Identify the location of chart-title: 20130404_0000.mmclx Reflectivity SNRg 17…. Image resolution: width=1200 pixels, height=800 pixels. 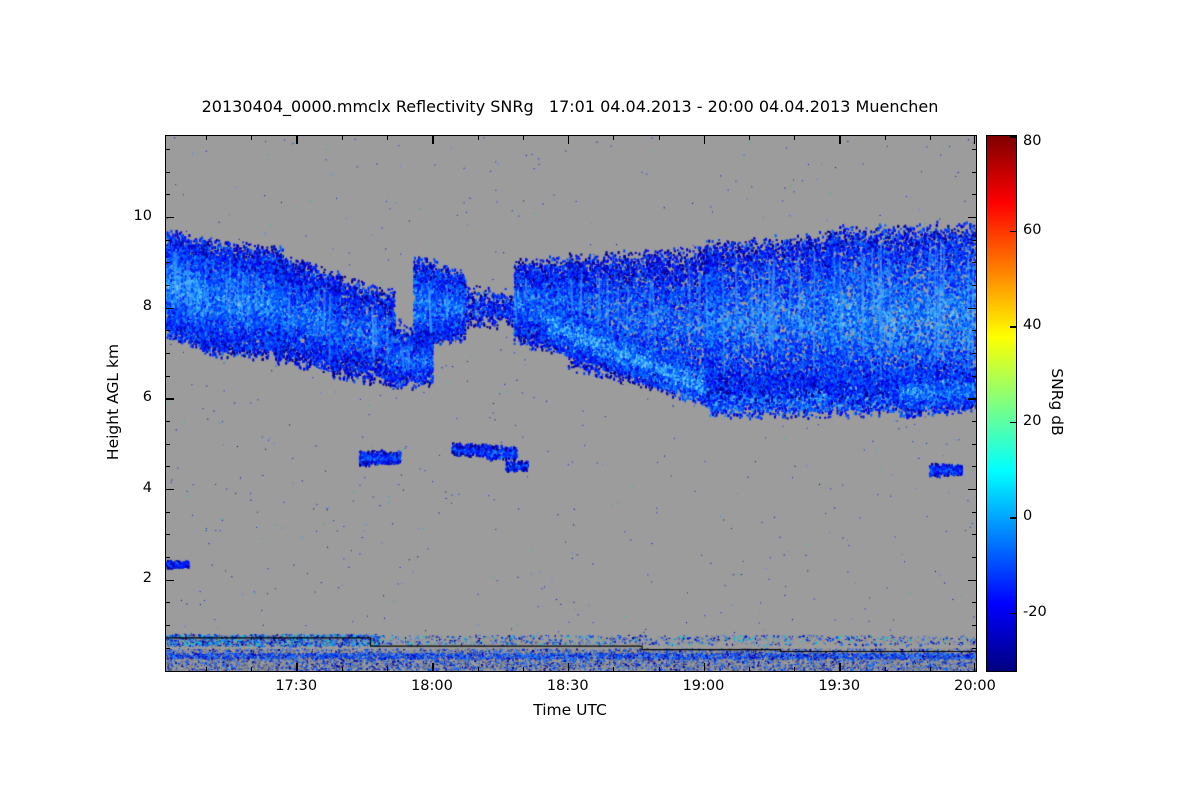
(570, 106).